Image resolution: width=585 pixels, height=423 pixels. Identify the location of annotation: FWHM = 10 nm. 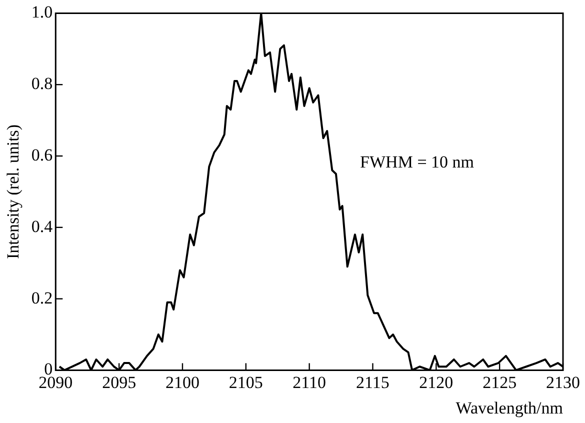
(417, 162).